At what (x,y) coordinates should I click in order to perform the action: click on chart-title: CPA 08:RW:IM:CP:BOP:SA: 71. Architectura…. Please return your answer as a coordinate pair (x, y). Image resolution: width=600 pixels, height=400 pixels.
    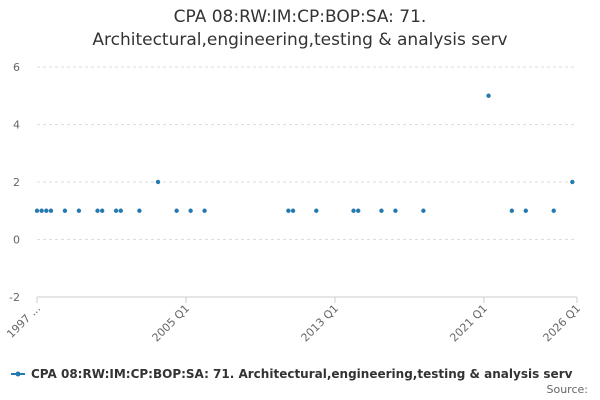
    Looking at the image, I should click on (300, 28).